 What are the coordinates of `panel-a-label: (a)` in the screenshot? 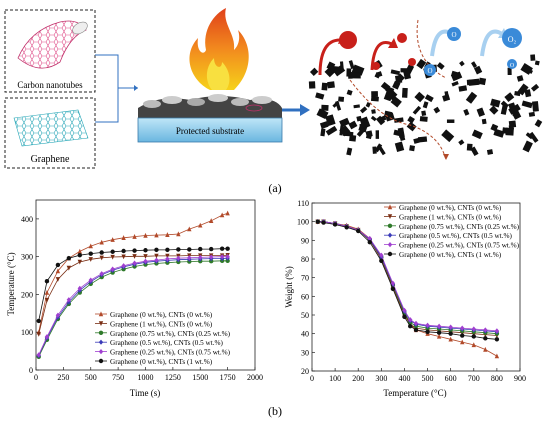 It's located at (274, 188).